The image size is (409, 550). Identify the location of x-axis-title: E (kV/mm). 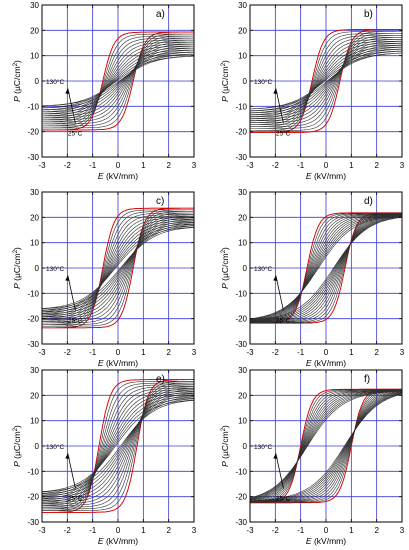
(326, 541).